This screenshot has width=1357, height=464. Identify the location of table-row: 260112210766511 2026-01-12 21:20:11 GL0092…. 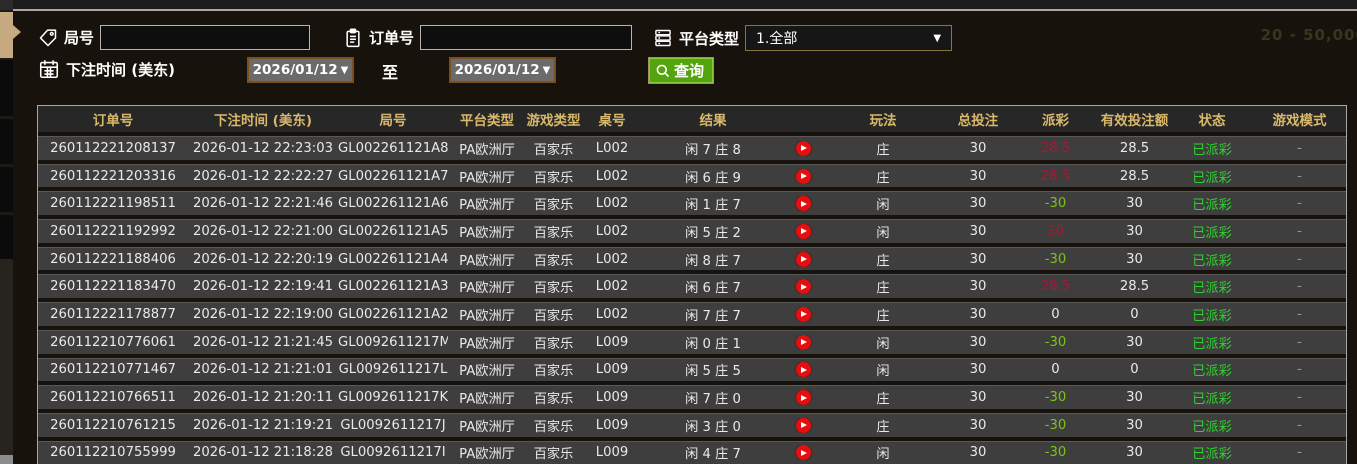
(692, 397).